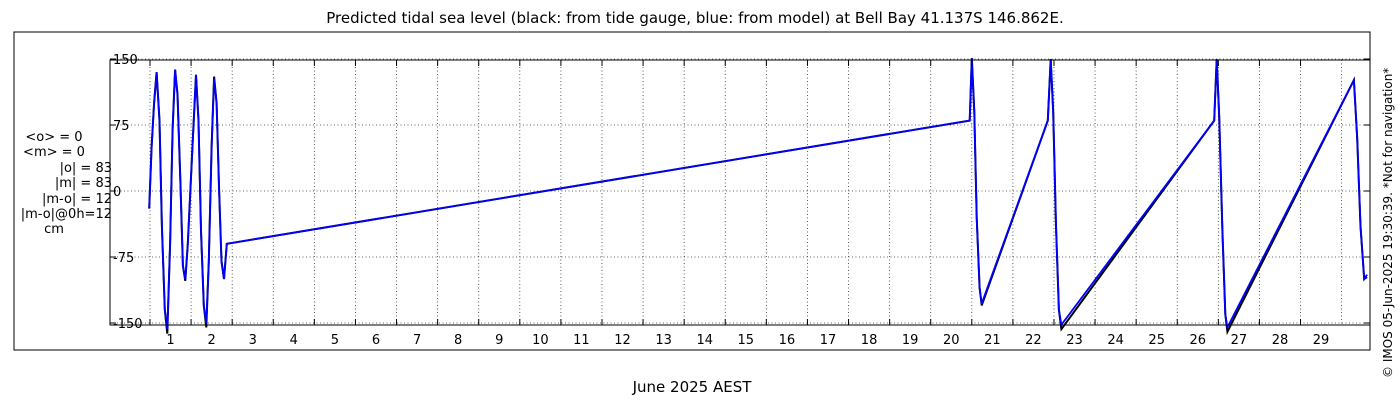 The image size is (1400, 400). What do you see at coordinates (76, 199) in the screenshot?
I see `stat-abs-diff: |m-o| = 12` at bounding box center [76, 199].